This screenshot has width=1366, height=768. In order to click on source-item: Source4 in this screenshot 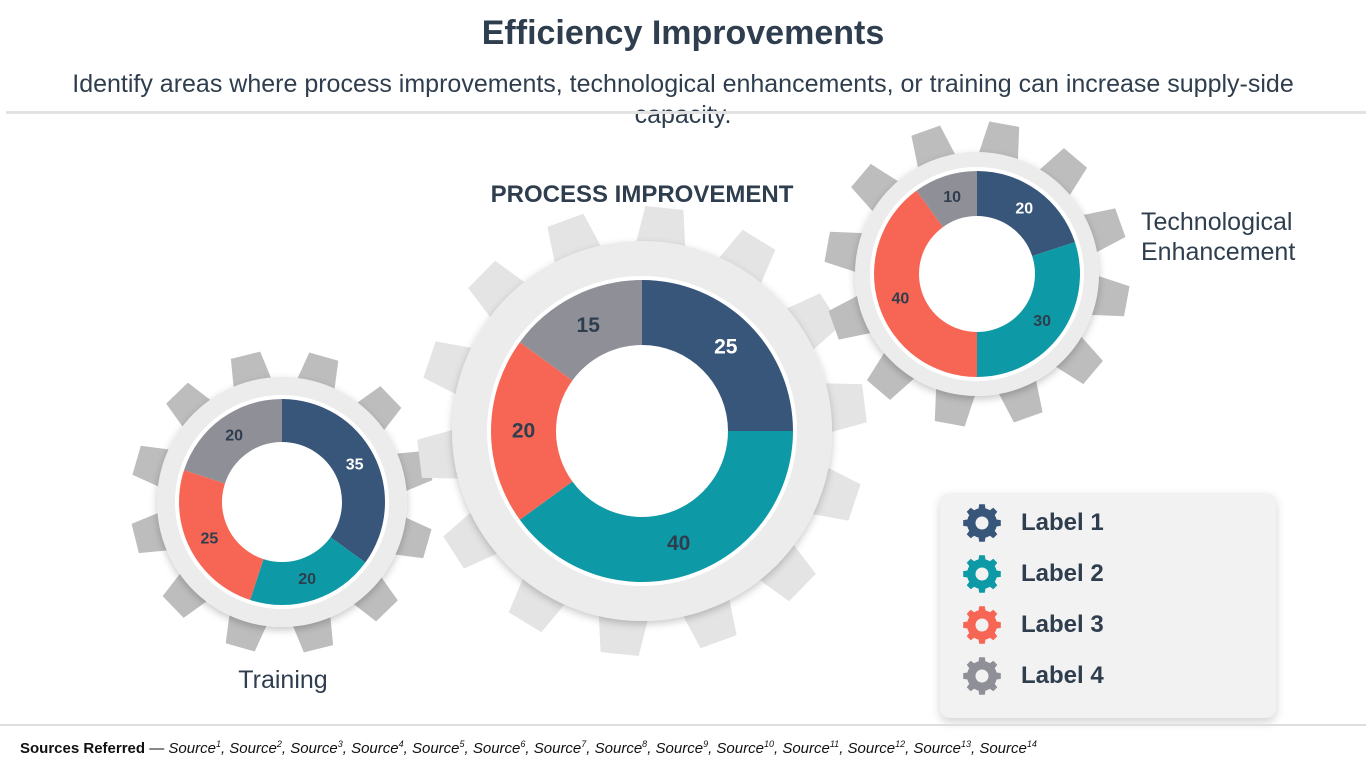, I will do `click(377, 748)`.